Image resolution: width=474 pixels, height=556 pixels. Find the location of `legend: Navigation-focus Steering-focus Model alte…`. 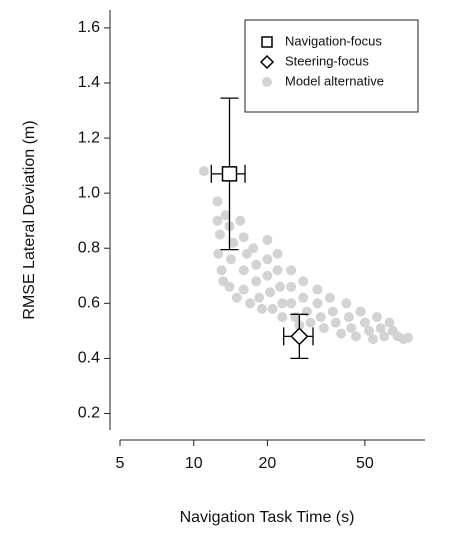

legend: Navigation-focus Steering-focus Model alte… is located at coordinates (331, 66).